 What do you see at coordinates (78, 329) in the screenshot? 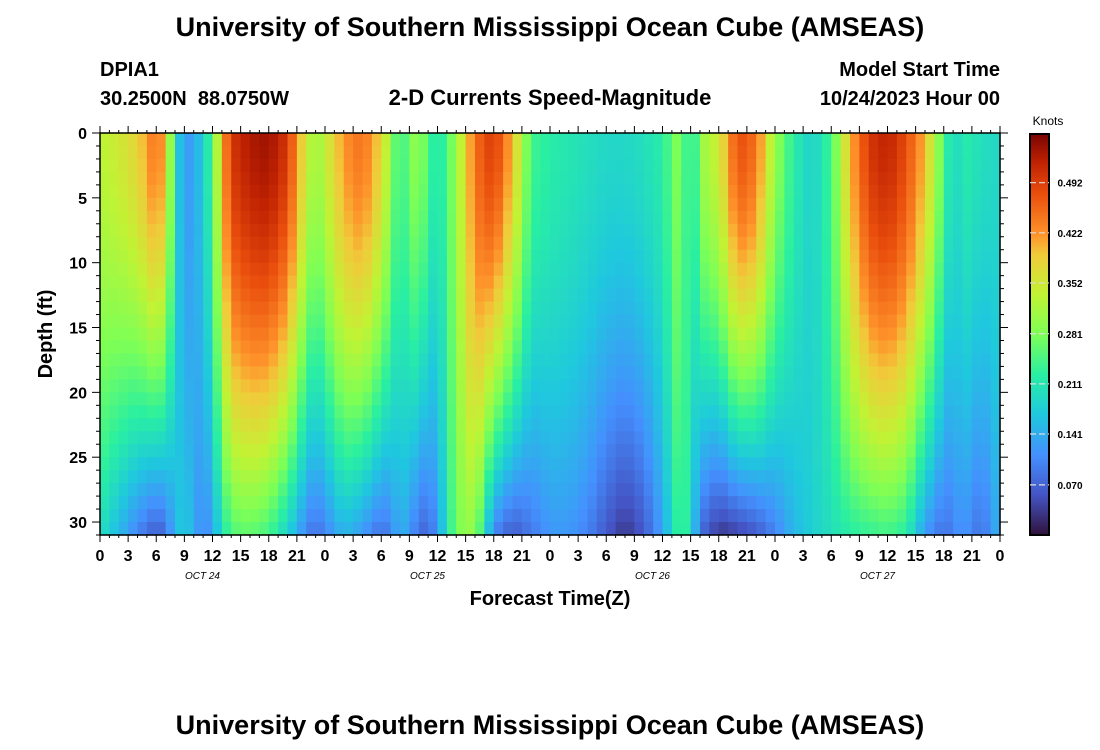
I see `y-tick-label: 15` at bounding box center [78, 329].